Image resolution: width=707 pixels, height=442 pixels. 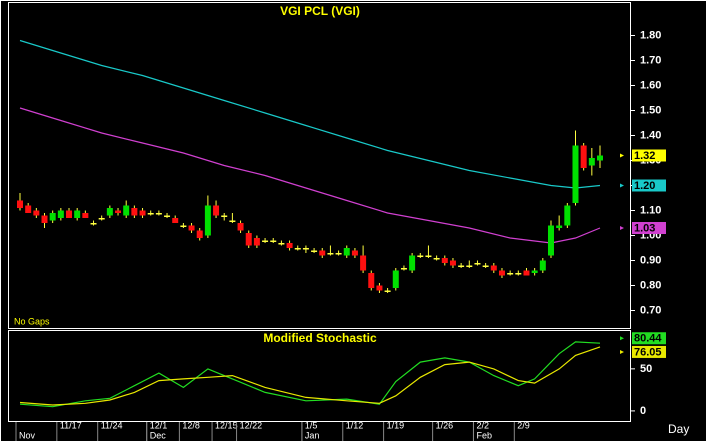 What do you see at coordinates (650, 210) in the screenshot?
I see `y-tick-label: 1.10` at bounding box center [650, 210].